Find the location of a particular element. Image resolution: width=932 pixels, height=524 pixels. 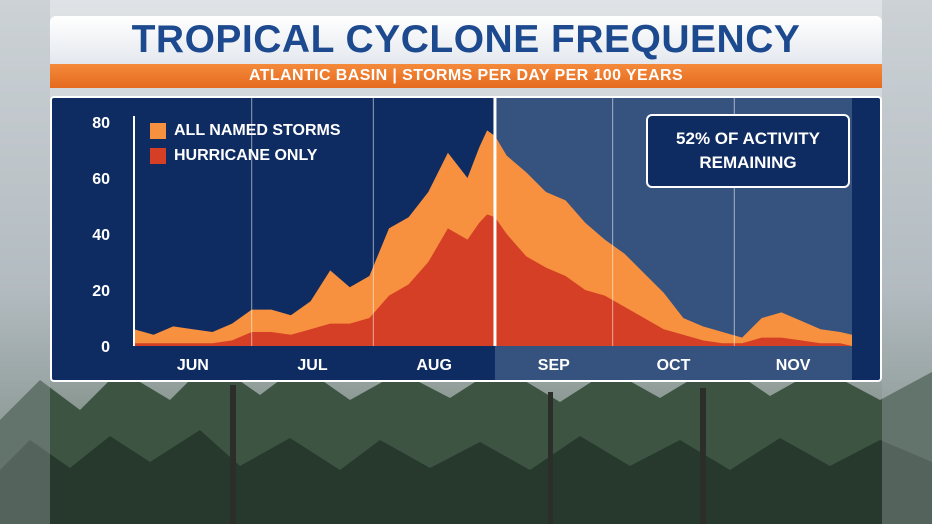

legend-label-all-named: ALL NAMED STORMS is located at coordinates (257, 130).